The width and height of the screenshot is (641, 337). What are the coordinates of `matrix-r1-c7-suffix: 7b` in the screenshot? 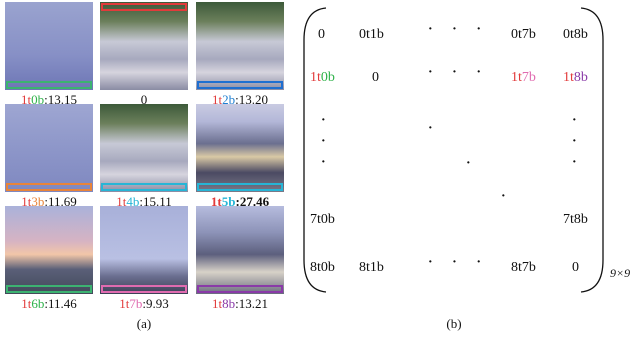 It's located at (528, 77).